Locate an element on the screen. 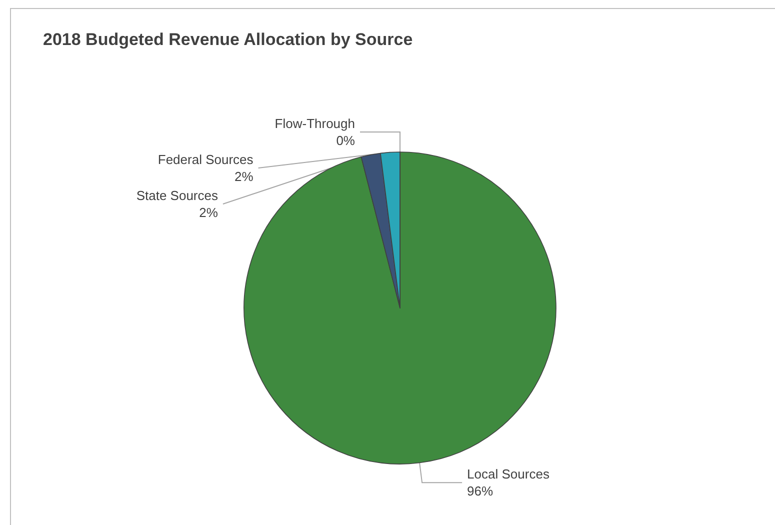 The image size is (775, 525). text: 0% is located at coordinates (345, 140).